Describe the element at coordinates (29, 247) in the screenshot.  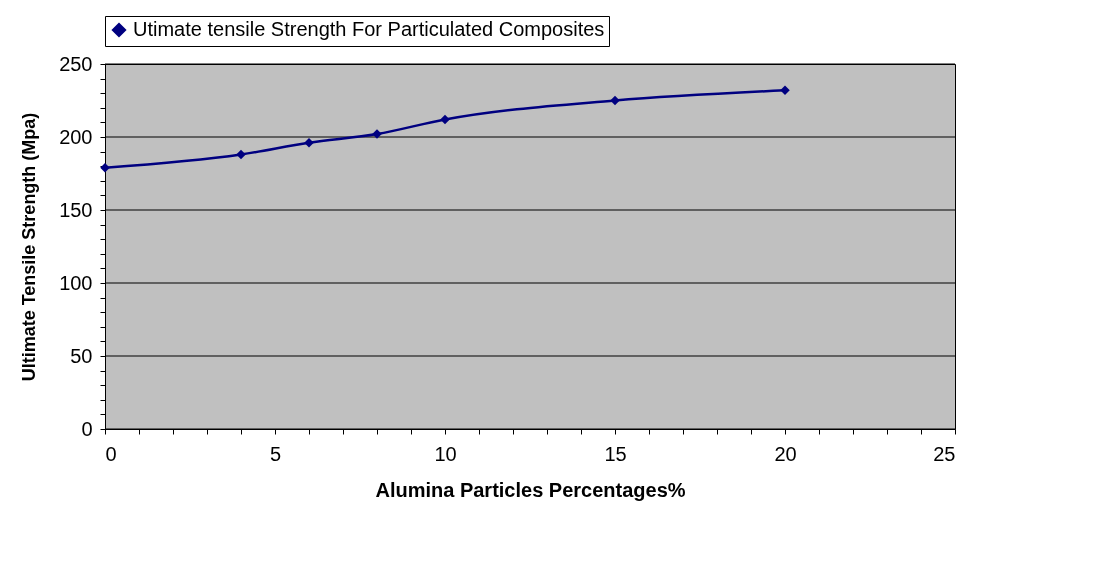
I see `y-axis-title: Ultimate Tensile Strength (Mpa)` at that location.